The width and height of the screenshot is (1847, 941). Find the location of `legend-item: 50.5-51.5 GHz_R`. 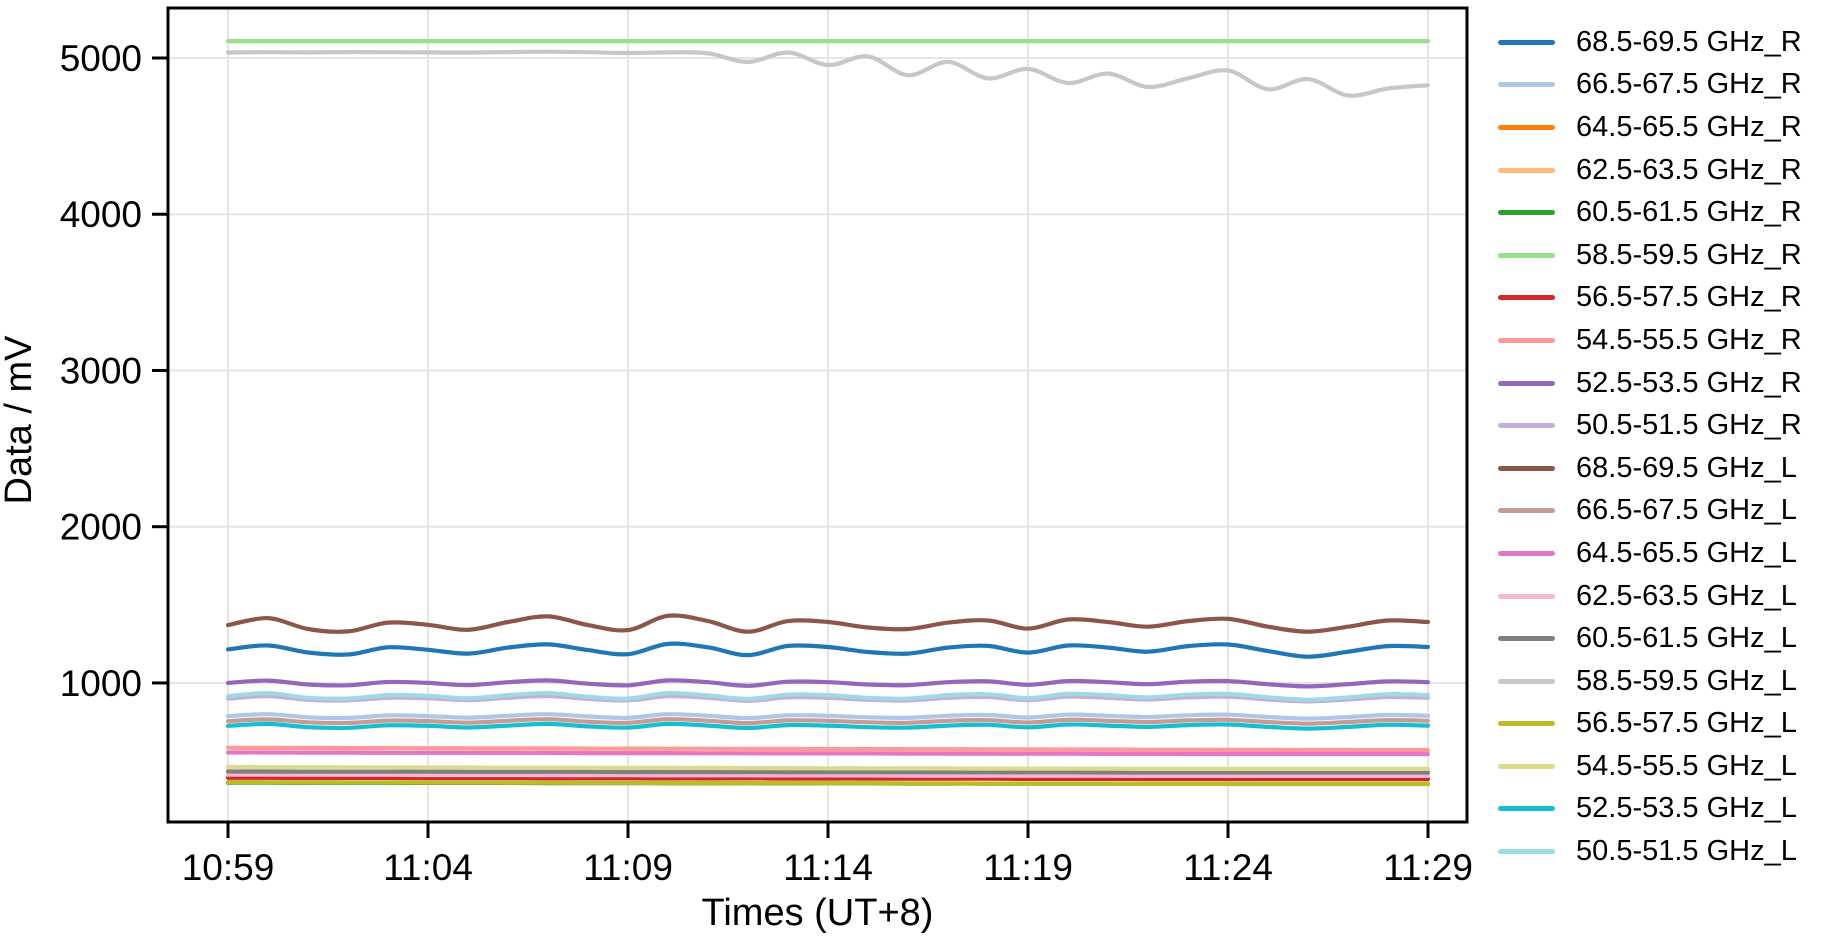

legend-item: 50.5-51.5 GHz_R is located at coordinates (1650, 425).